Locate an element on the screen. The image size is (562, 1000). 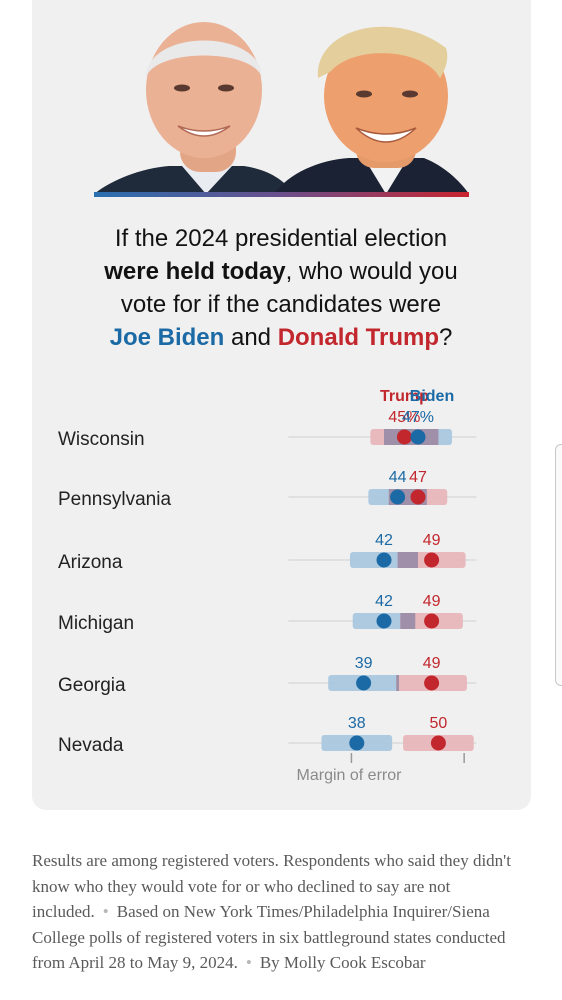
trump-point-georgia is located at coordinates (432, 683).